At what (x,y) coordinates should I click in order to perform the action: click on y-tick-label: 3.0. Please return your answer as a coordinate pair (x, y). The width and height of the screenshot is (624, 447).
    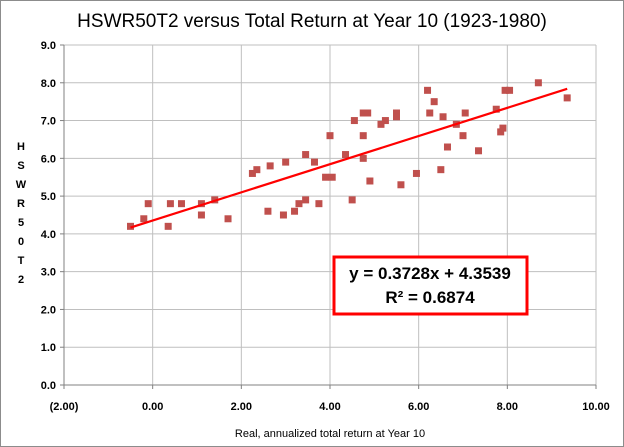
    Looking at the image, I should click on (48, 273).